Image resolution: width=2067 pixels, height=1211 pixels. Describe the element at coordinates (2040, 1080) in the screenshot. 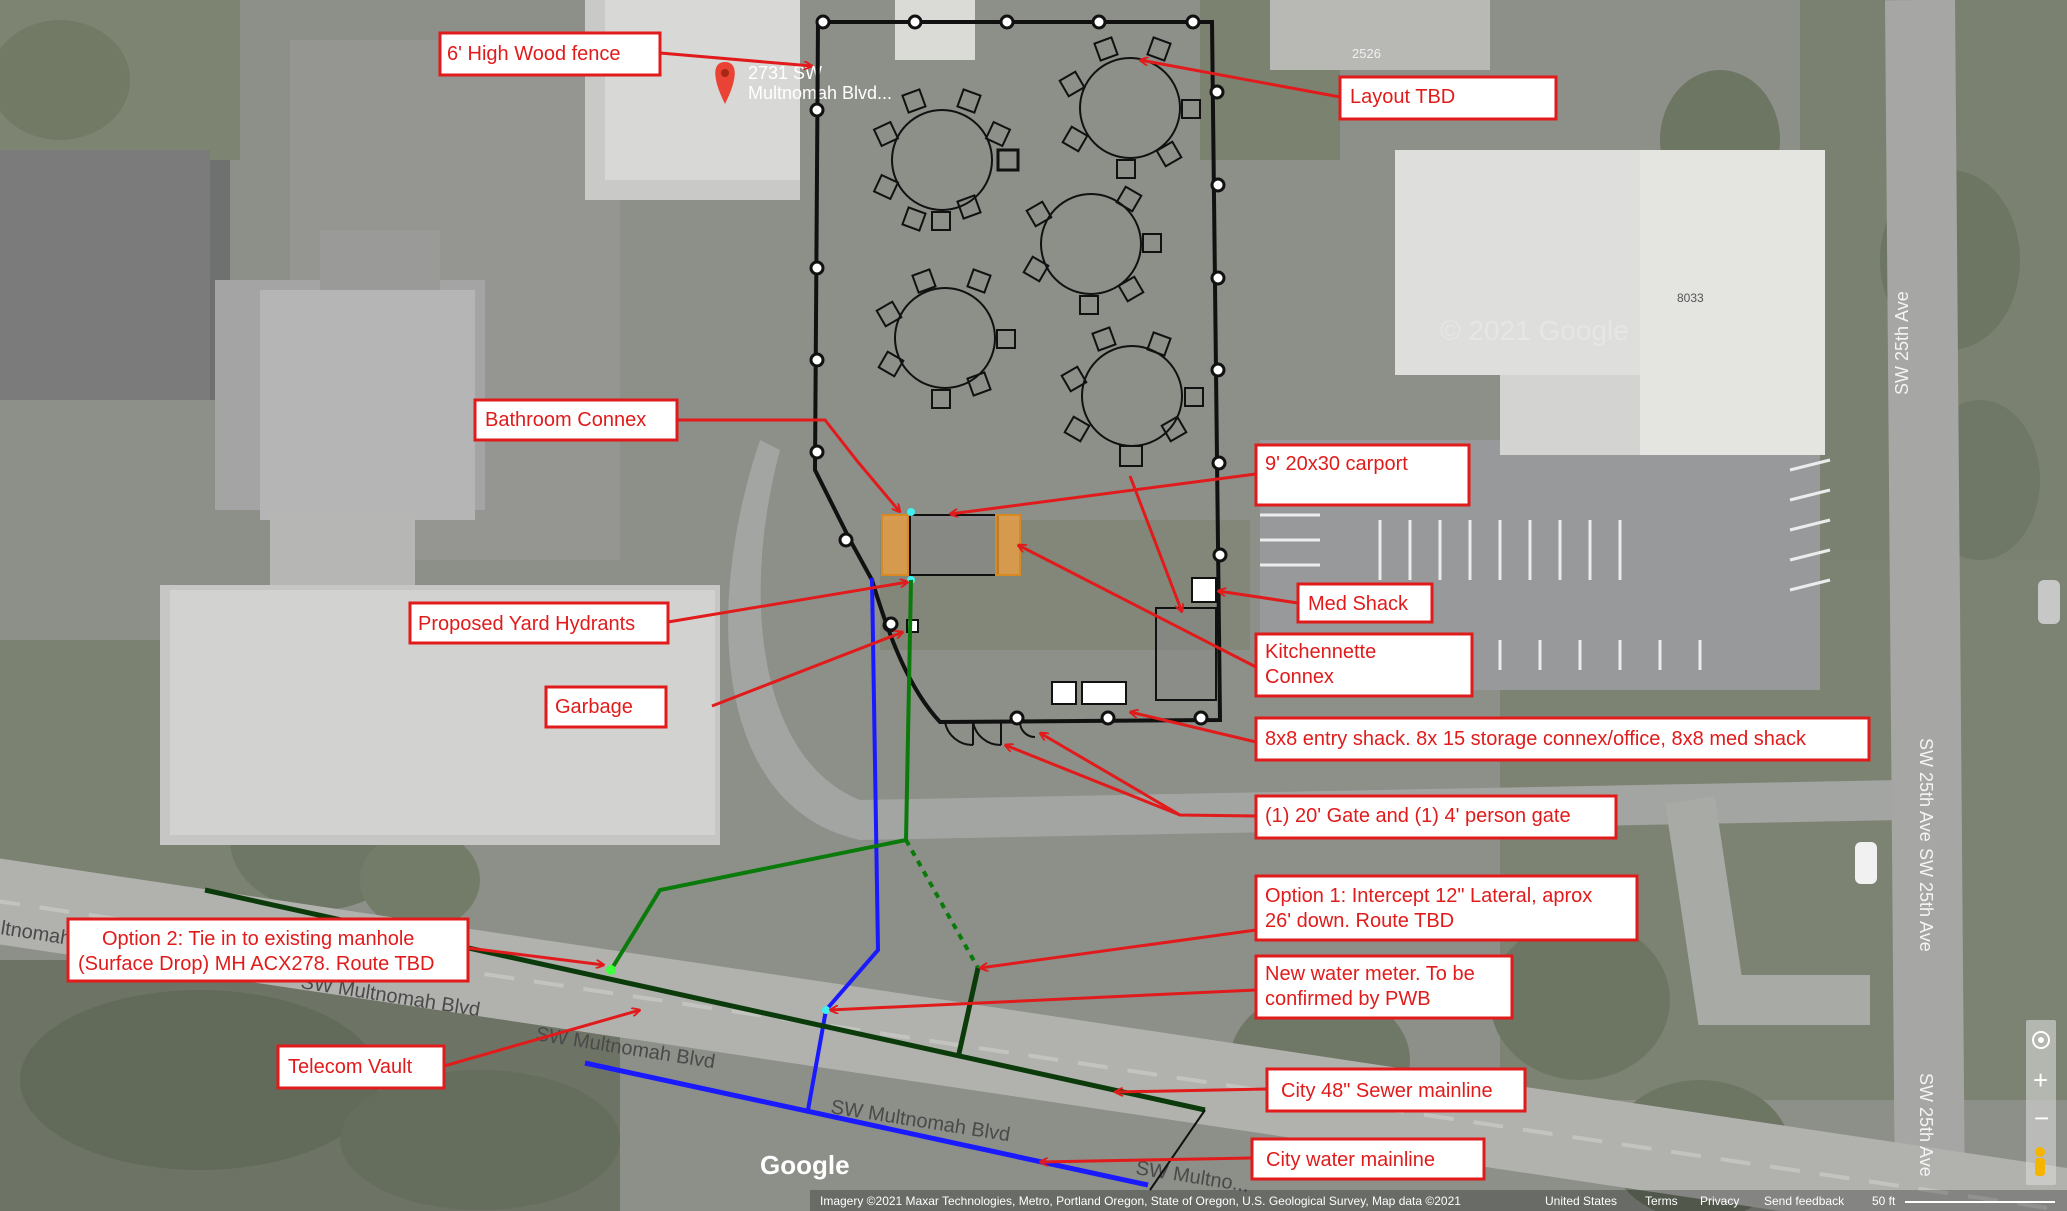

I see `zoom-in-button: +` at that location.